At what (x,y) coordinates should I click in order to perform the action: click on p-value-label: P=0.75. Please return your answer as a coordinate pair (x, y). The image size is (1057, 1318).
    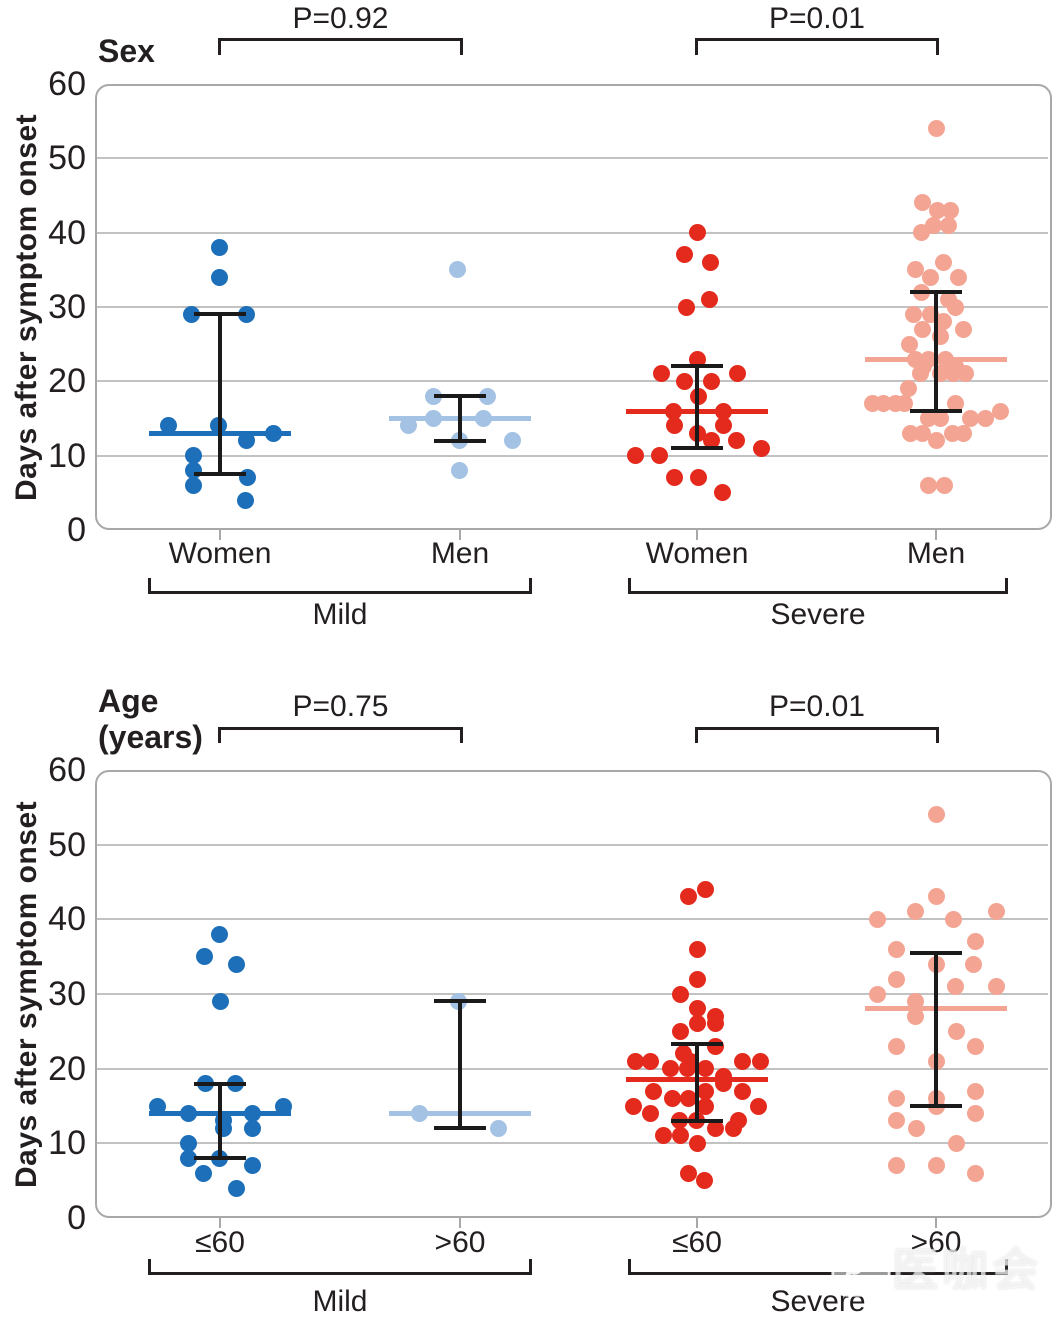
    Looking at the image, I should click on (340, 706).